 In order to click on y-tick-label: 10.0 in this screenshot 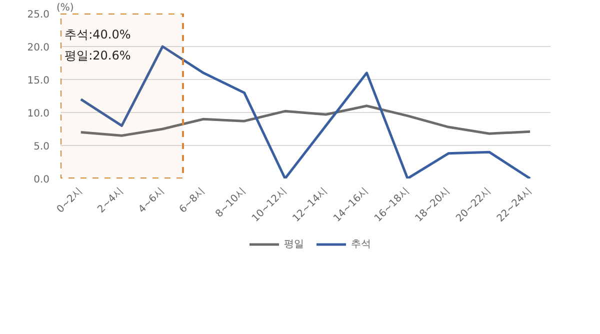, I will do `click(38, 114)`.